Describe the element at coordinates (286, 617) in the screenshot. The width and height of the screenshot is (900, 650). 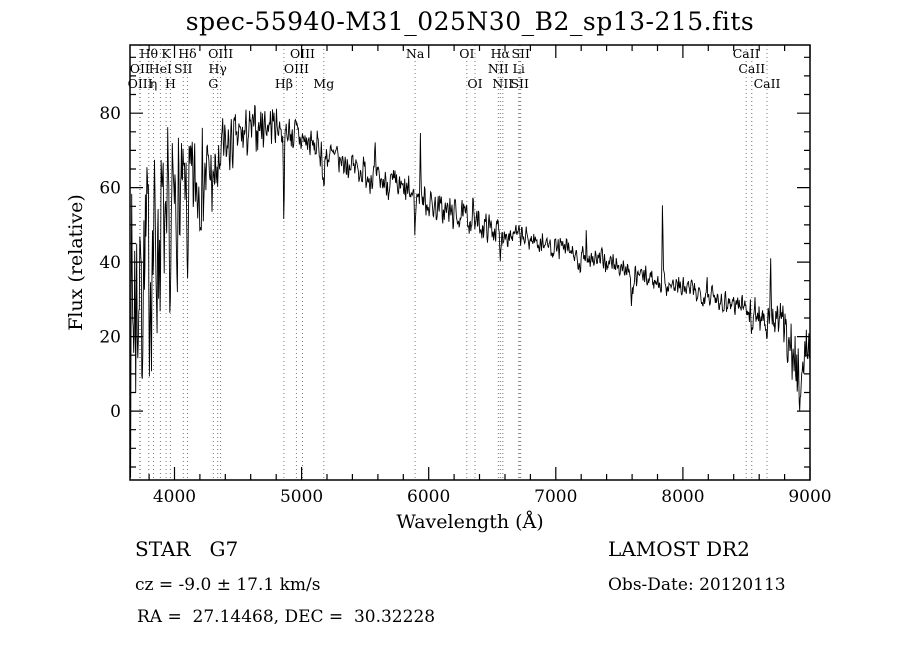
I see `footer-coords: RA = 27.14468, DEC = 30.32228` at that location.